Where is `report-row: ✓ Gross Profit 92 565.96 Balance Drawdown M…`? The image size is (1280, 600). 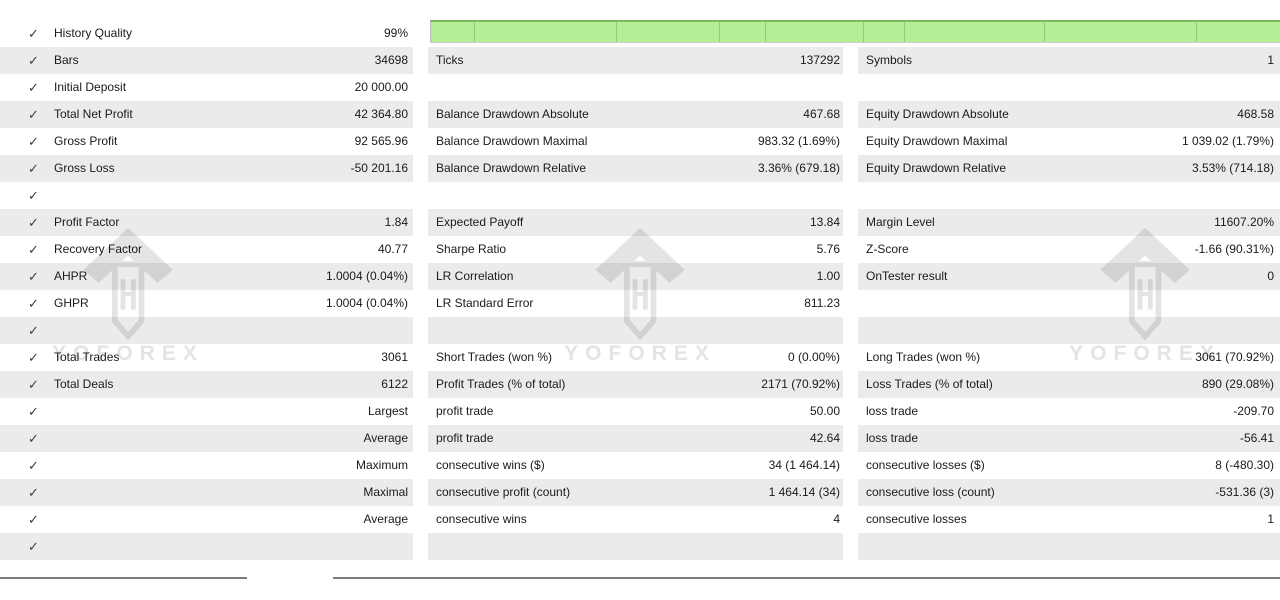 report-row: ✓ Gross Profit 92 565.96 Balance Drawdown M… is located at coordinates (640, 141).